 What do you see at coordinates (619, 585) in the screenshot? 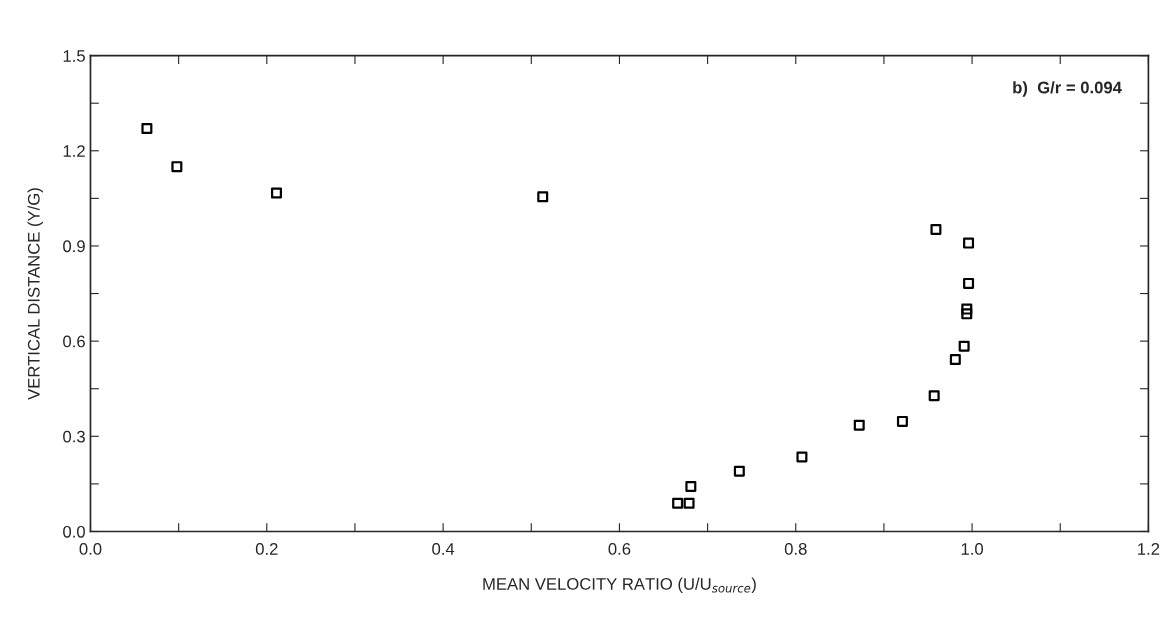
I see `x-axis-title: MEAN VELOCITY RATIO (U/U$_{source}$)` at bounding box center [619, 585].